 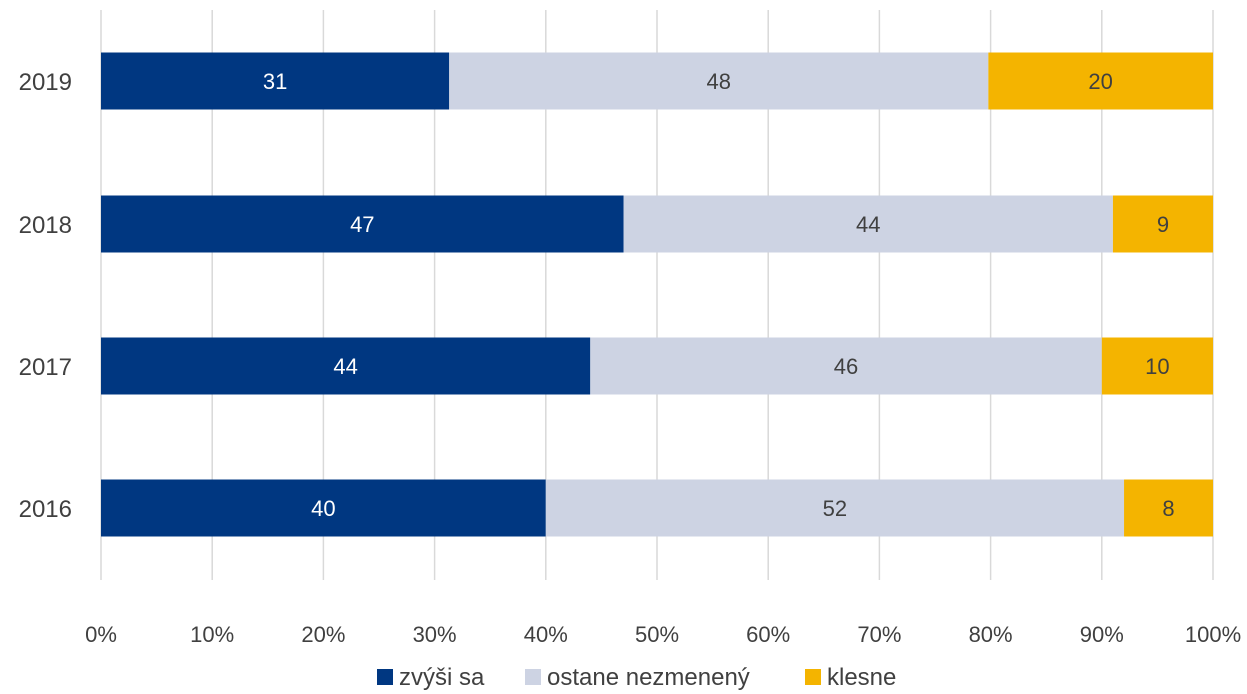 I want to click on data-label: 46, so click(x=846, y=366).